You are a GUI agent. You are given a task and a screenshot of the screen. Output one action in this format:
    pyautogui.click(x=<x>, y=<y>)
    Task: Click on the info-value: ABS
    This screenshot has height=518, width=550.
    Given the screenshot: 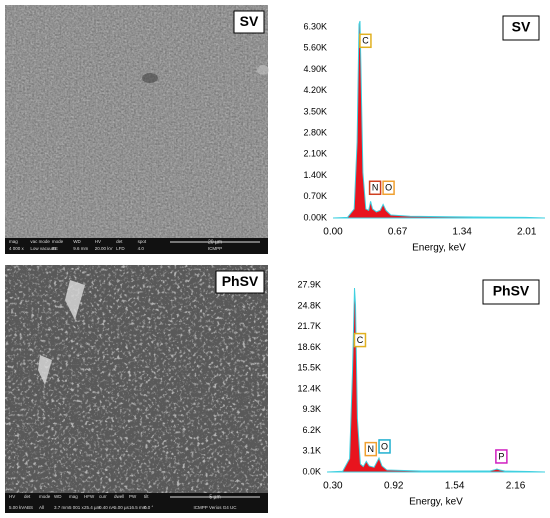 What is the action you would take?
    pyautogui.click(x=28, y=507)
    